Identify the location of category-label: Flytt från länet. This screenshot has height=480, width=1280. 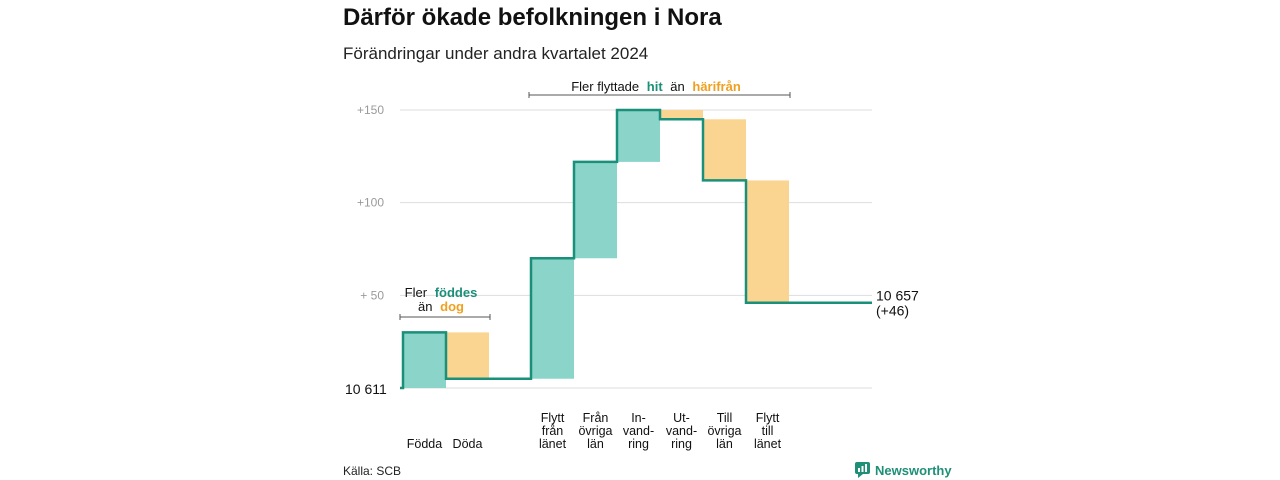
(553, 431).